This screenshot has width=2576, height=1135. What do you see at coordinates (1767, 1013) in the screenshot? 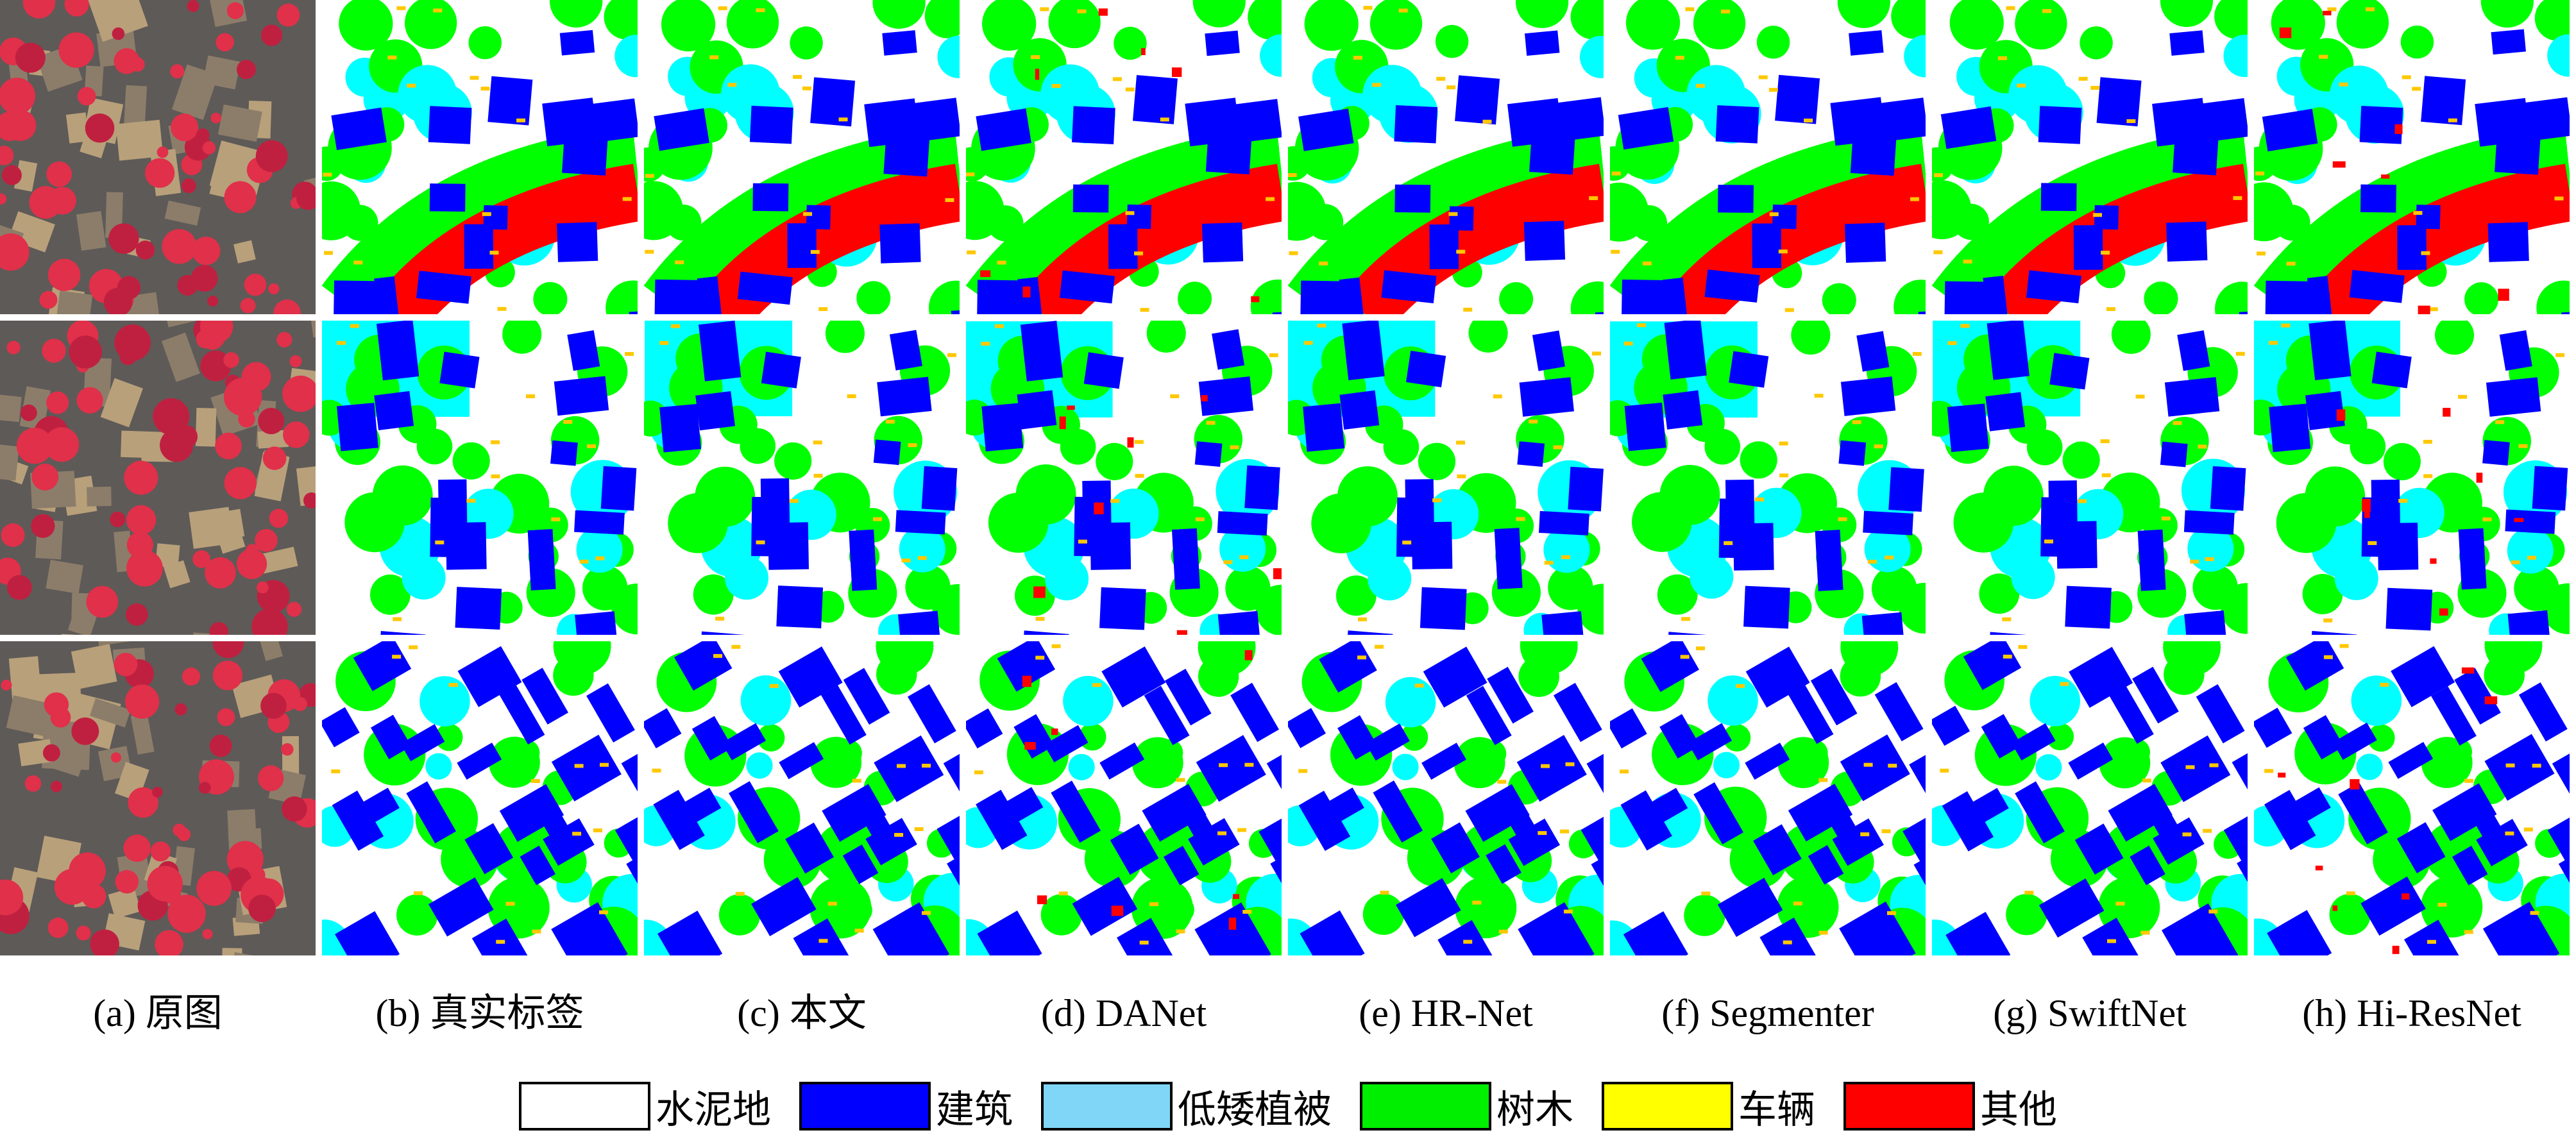
I see `caption: (f) Segmenter` at bounding box center [1767, 1013].